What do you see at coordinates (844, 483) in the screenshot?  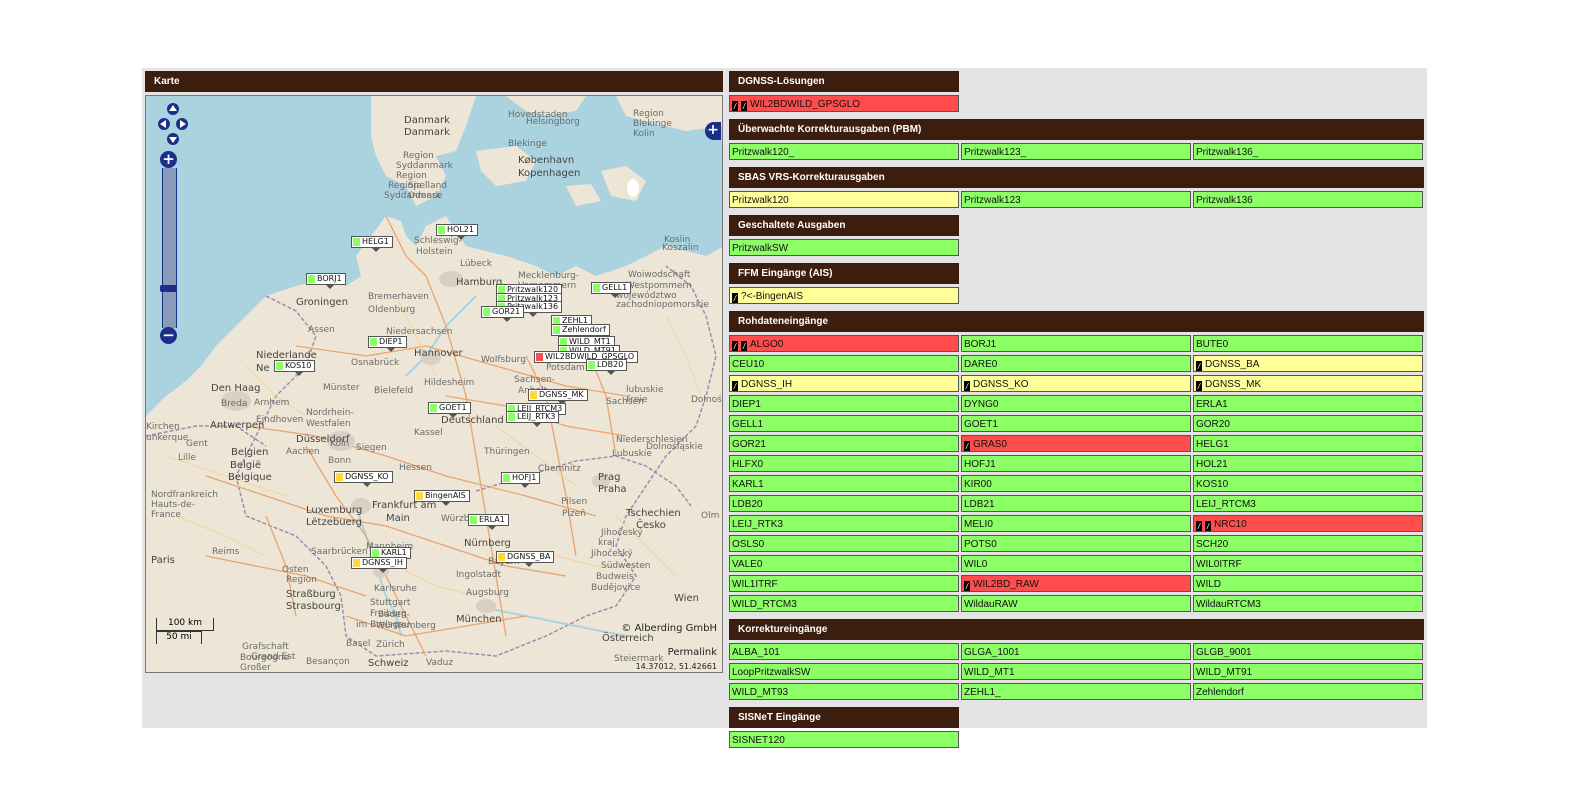 I see `stream-status-cell: KARL1` at bounding box center [844, 483].